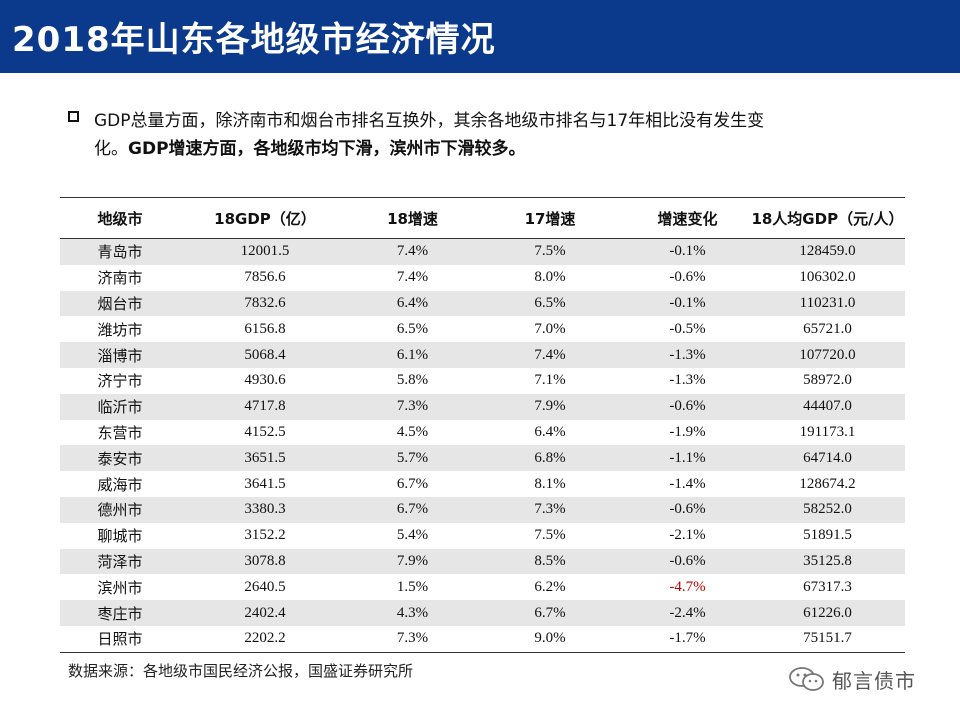 This screenshot has height=720, width=960. I want to click on table-row: 菏泽市 3078.8 7.9% 8.5% -0.6% 35125.8, so click(482, 561).